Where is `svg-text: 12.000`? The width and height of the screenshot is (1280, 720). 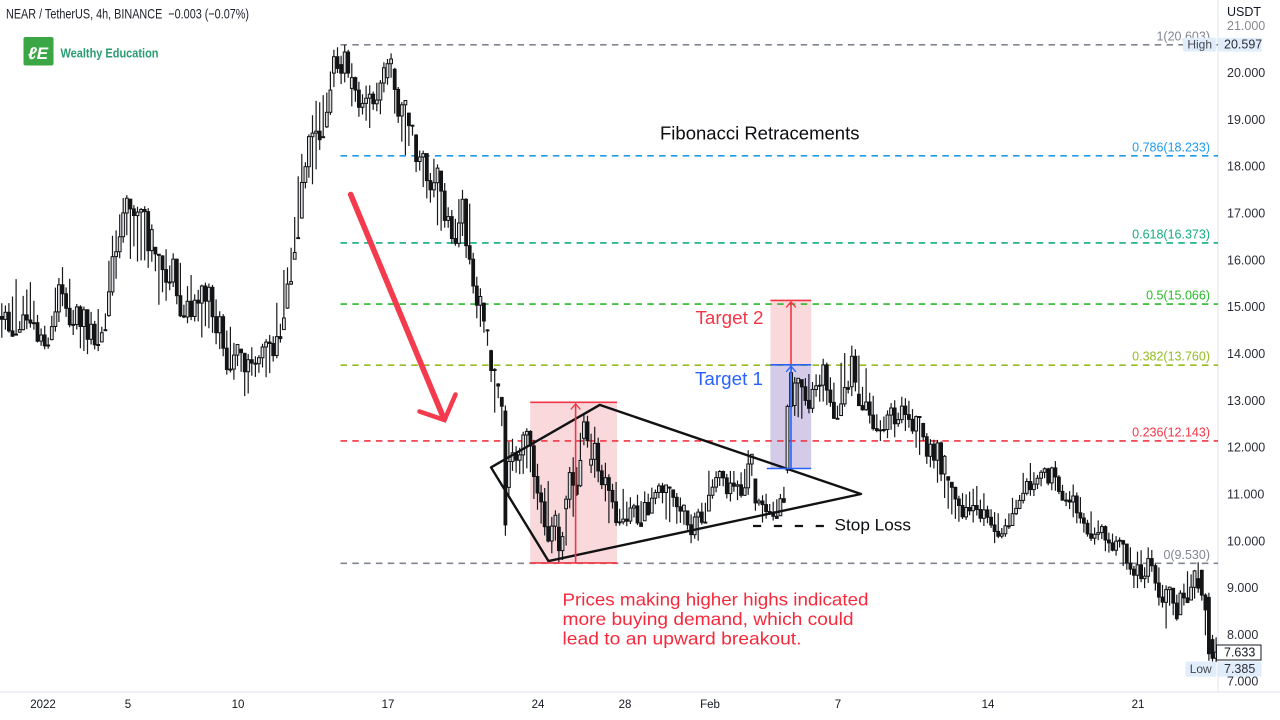
svg-text: 12.000 is located at coordinates (1246, 448).